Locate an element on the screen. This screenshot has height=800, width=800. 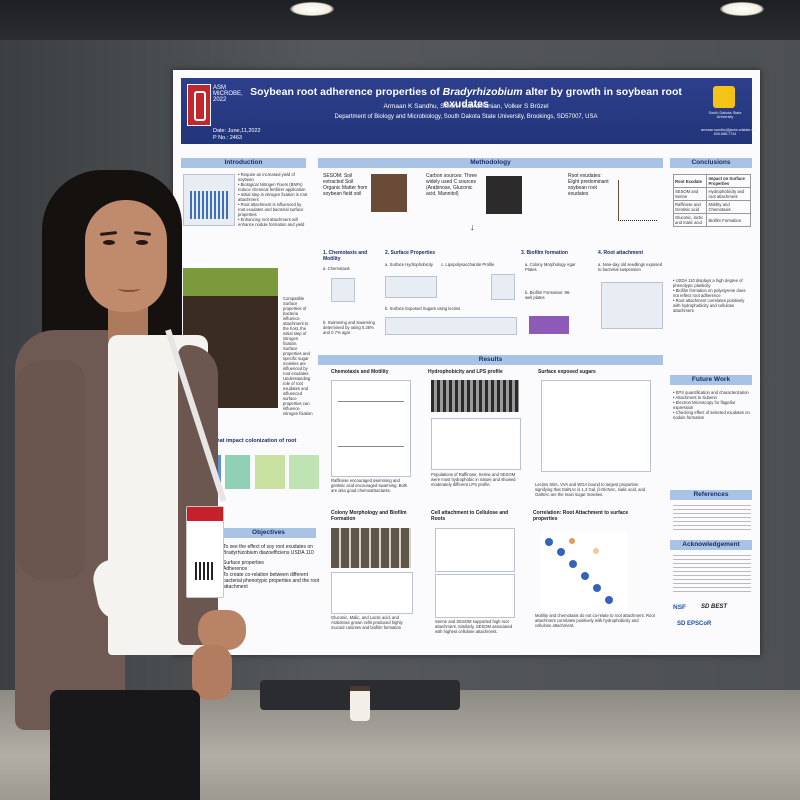
result-attach-title: Cell attachment to Cellulose and Roots is located at coordinates (470, 516).